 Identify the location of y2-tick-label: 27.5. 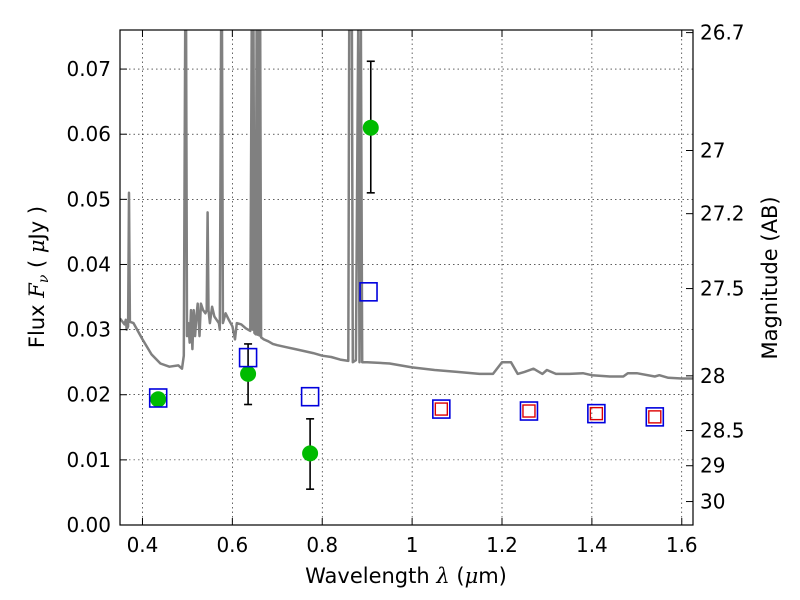
(722, 289).